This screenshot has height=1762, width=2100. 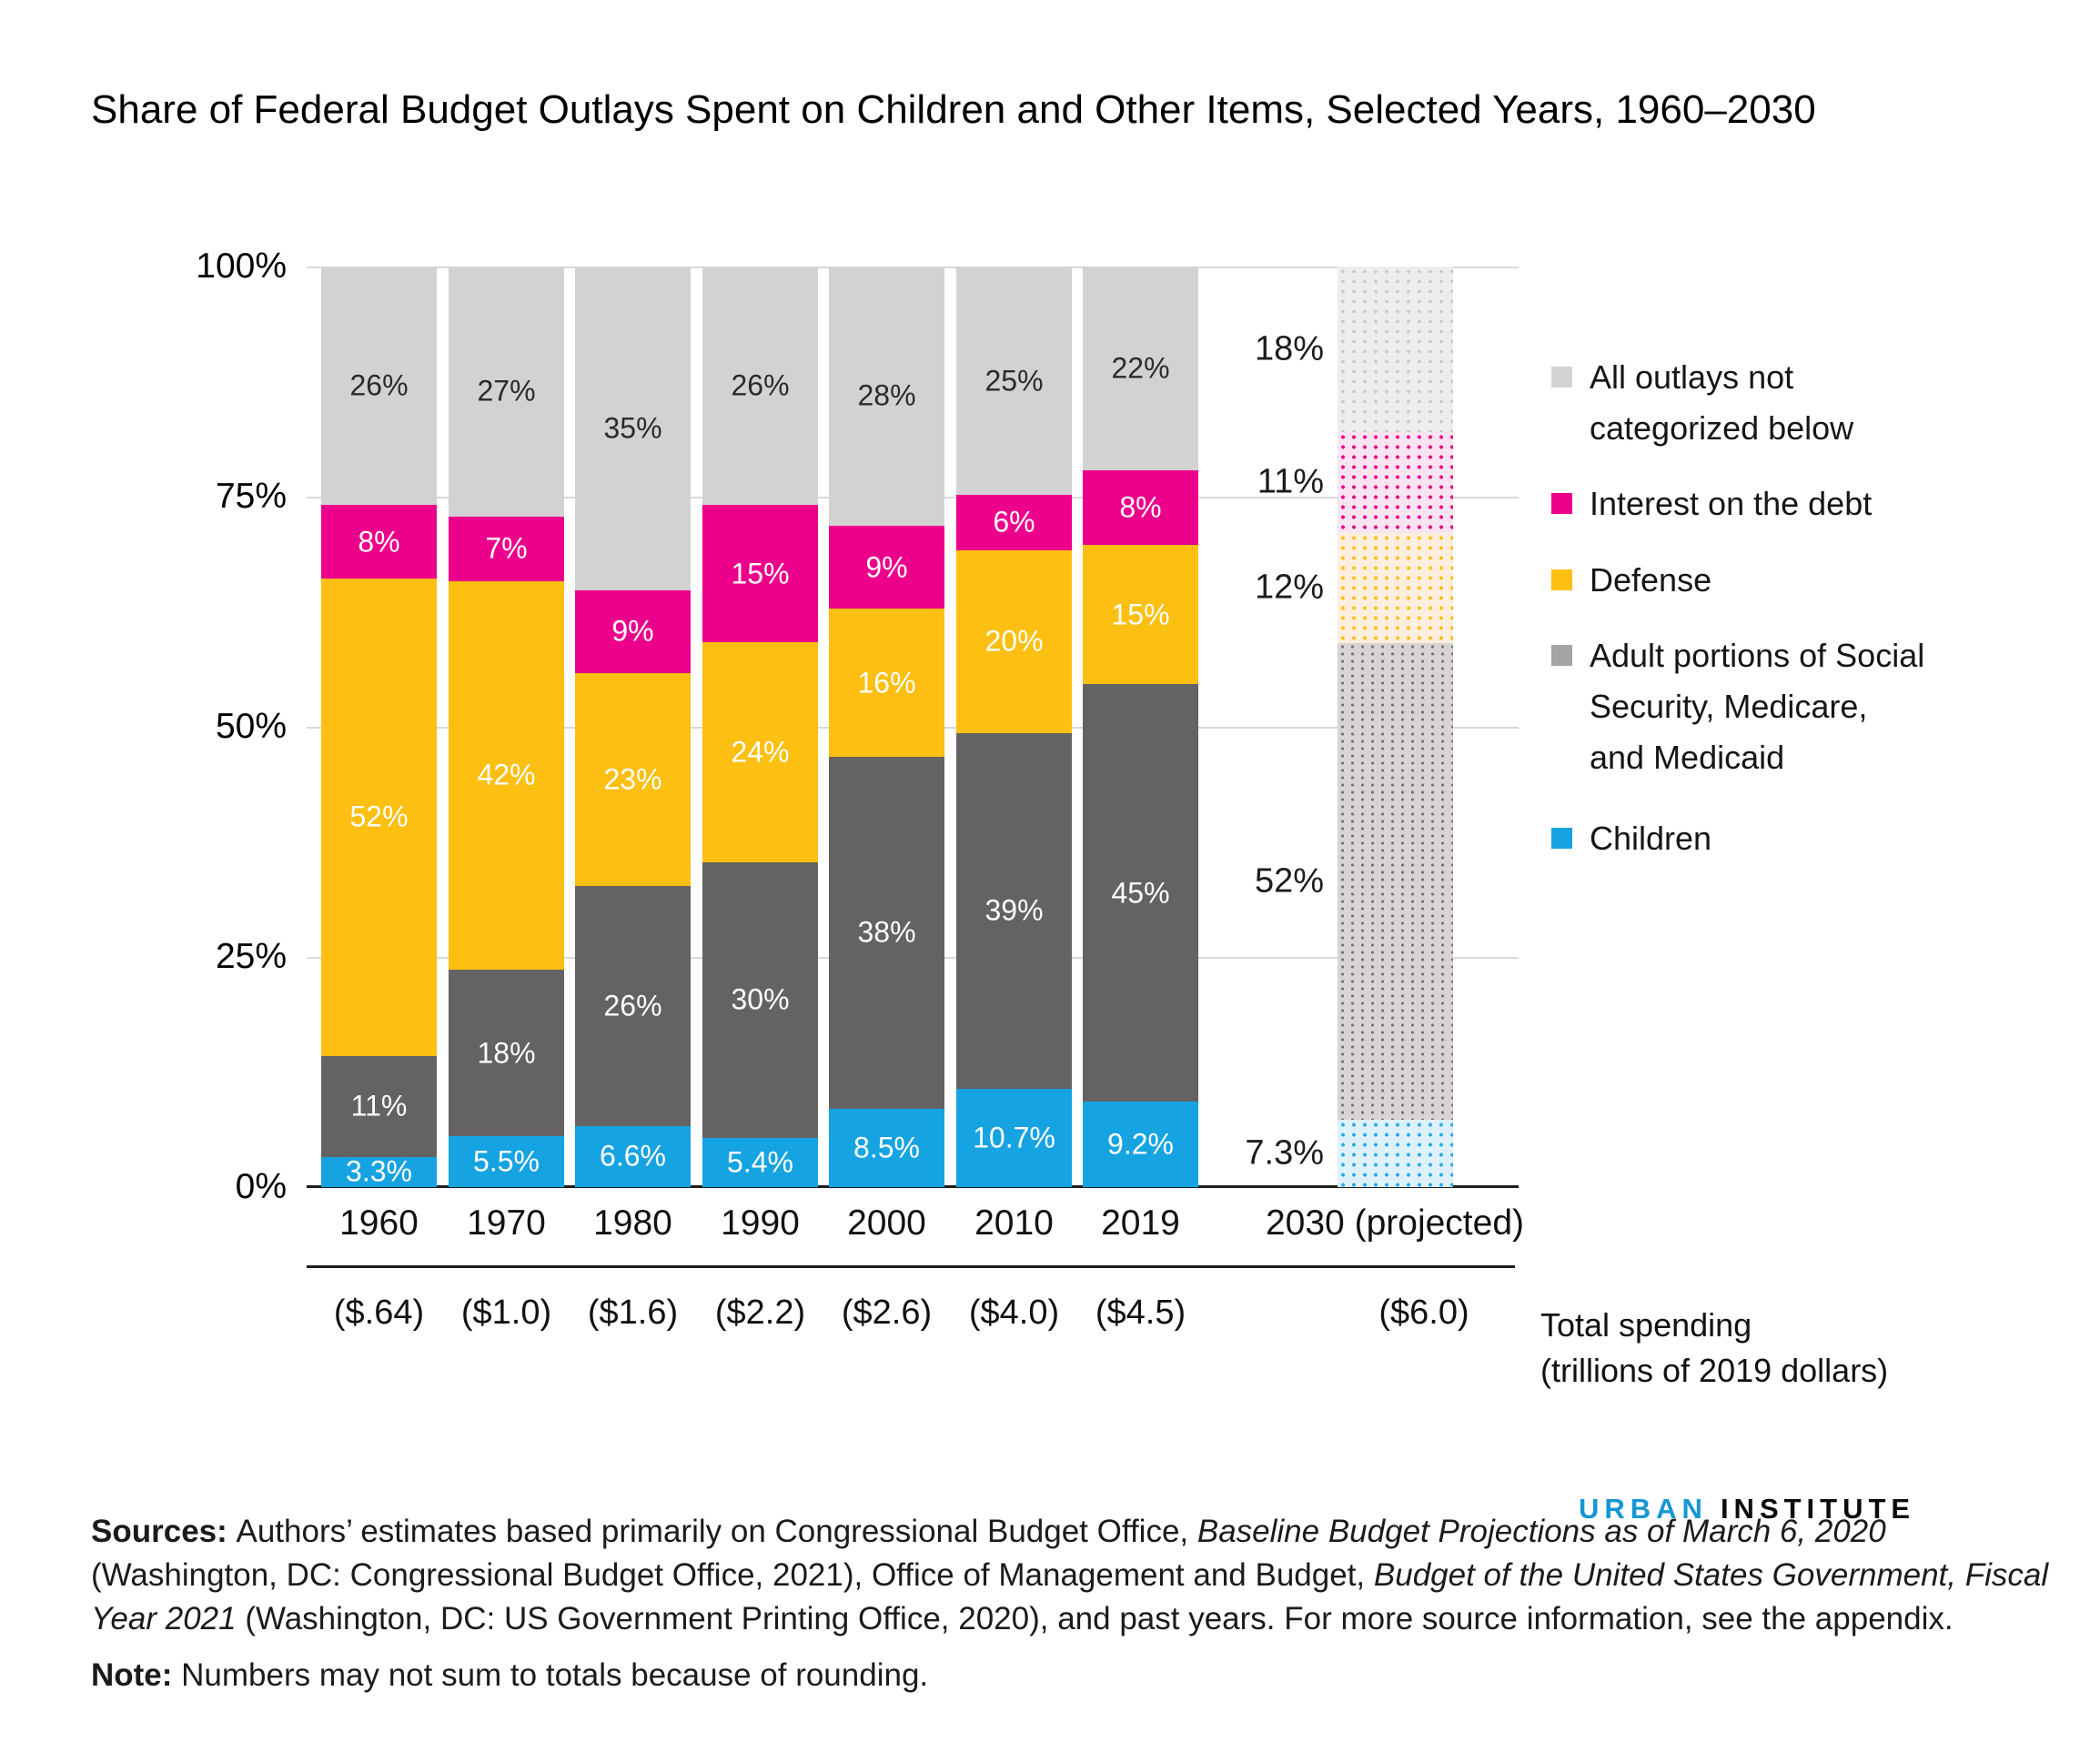 I want to click on bar-2000: 28% 9% 16% 38% 8.5%, so click(x=886, y=727).